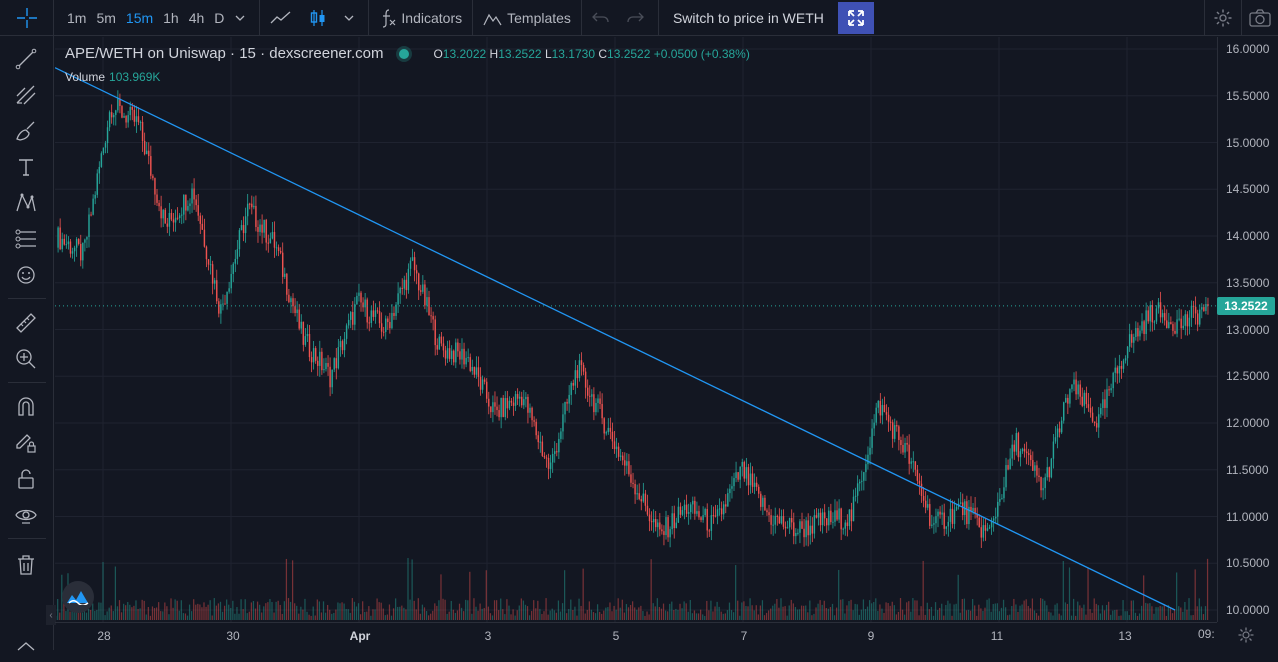  What do you see at coordinates (26, 167) in the screenshot?
I see `text-tool` at bounding box center [26, 167].